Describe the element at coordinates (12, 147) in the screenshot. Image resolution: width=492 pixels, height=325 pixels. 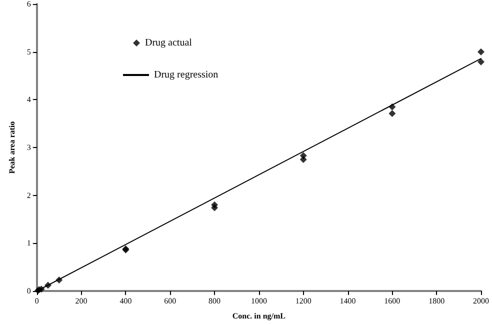
I see `y-axis-title: Peak area ratio` at that location.